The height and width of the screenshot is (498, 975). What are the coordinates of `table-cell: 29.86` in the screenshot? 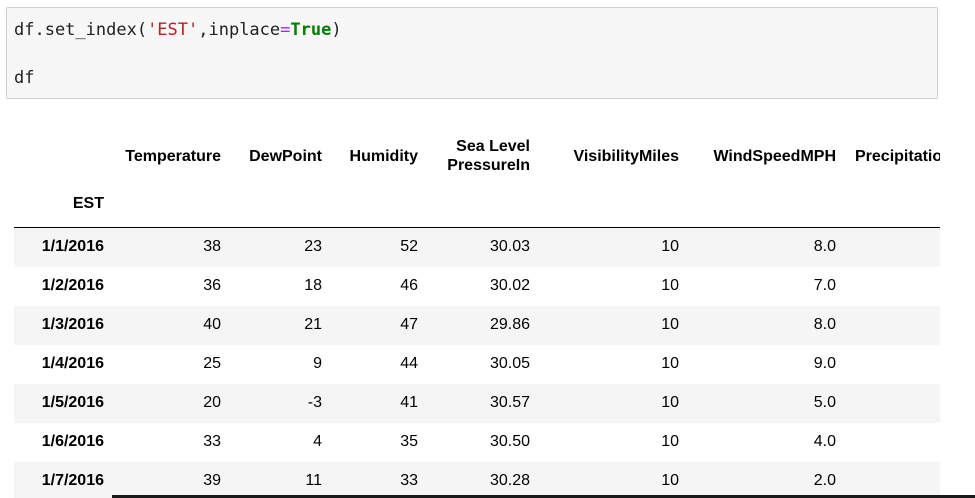 It's located at (509, 324).